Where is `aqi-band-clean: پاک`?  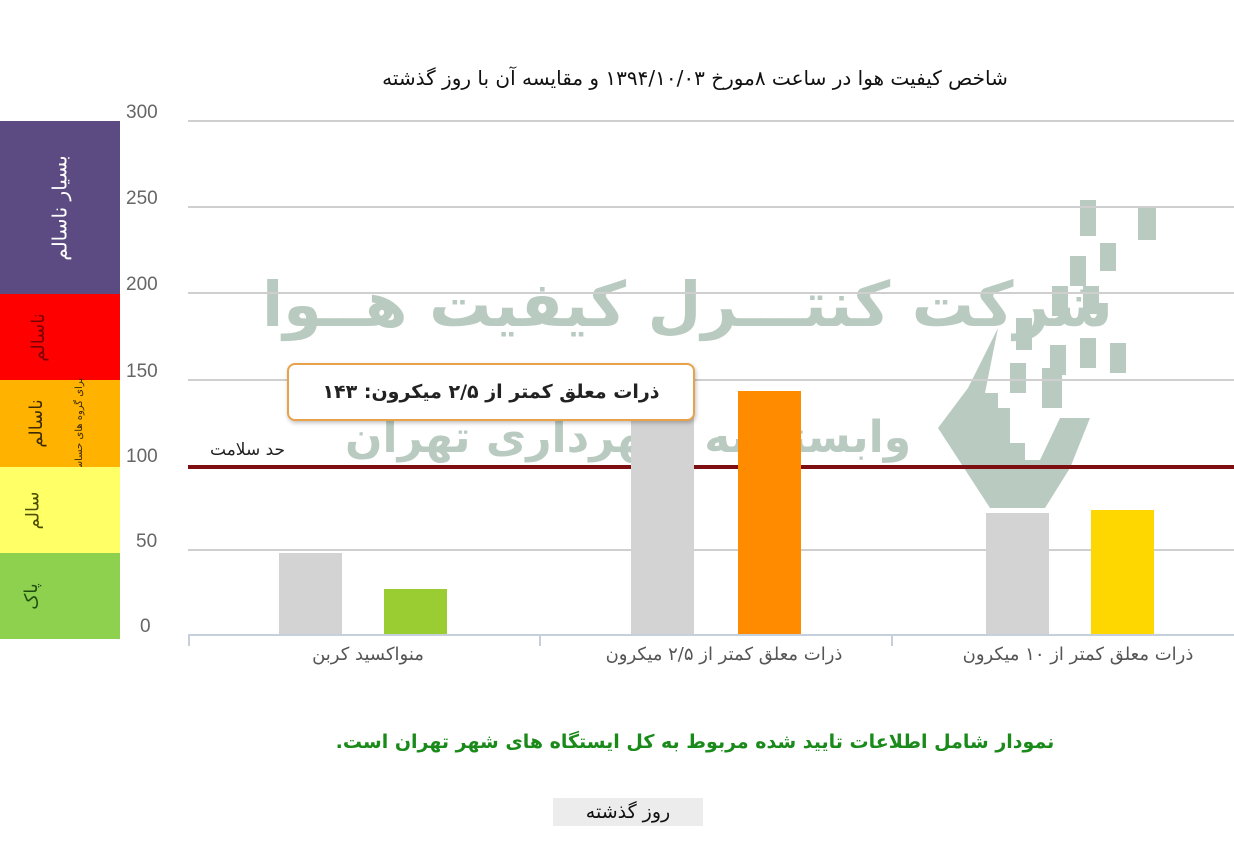 aqi-band-clean: پاک is located at coordinates (60, 596).